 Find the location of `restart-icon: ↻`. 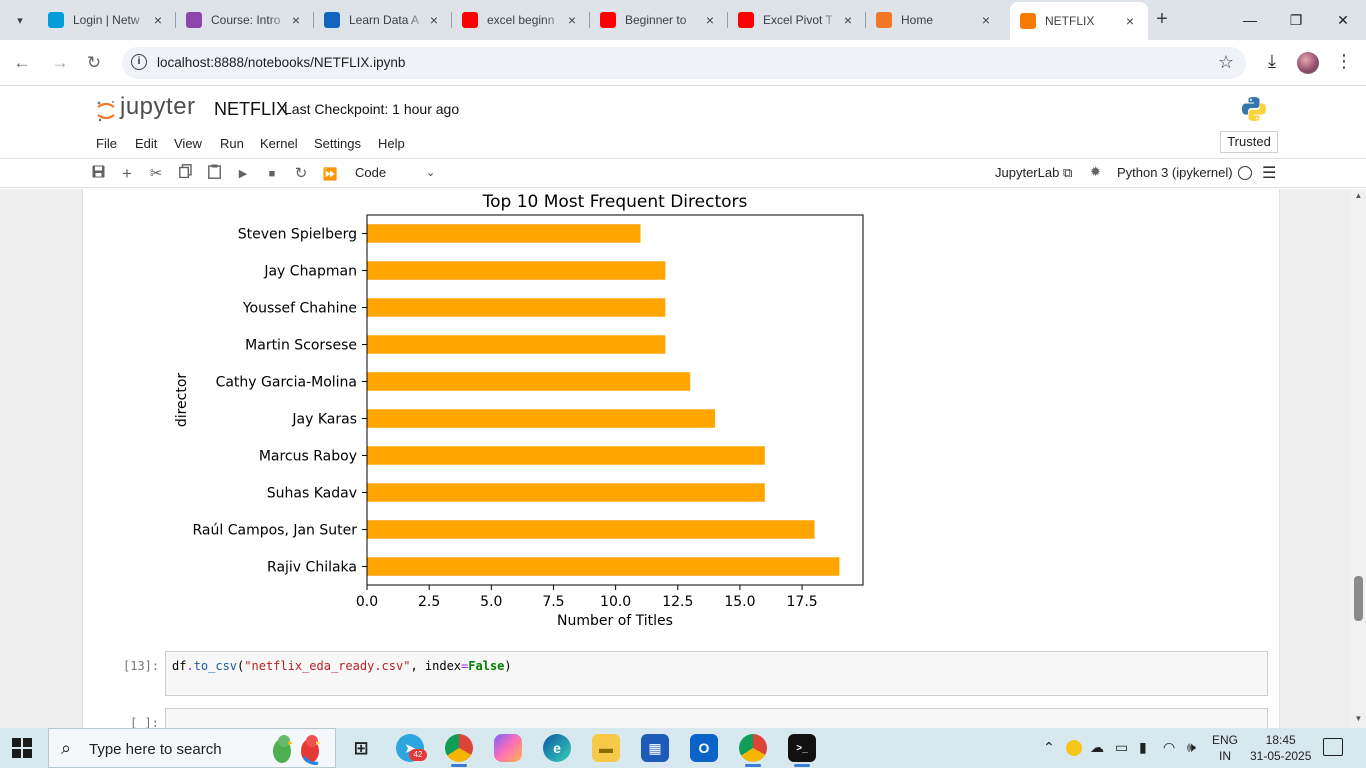

restart-icon: ↻ is located at coordinates (301, 173).